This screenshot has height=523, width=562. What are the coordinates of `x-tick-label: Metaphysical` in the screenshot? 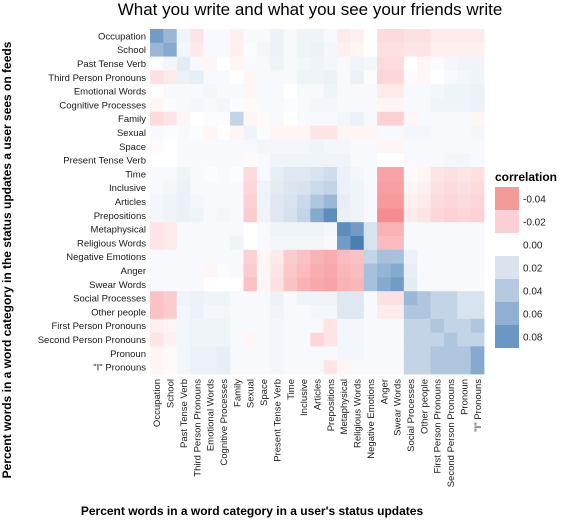 It's located at (344, 406).